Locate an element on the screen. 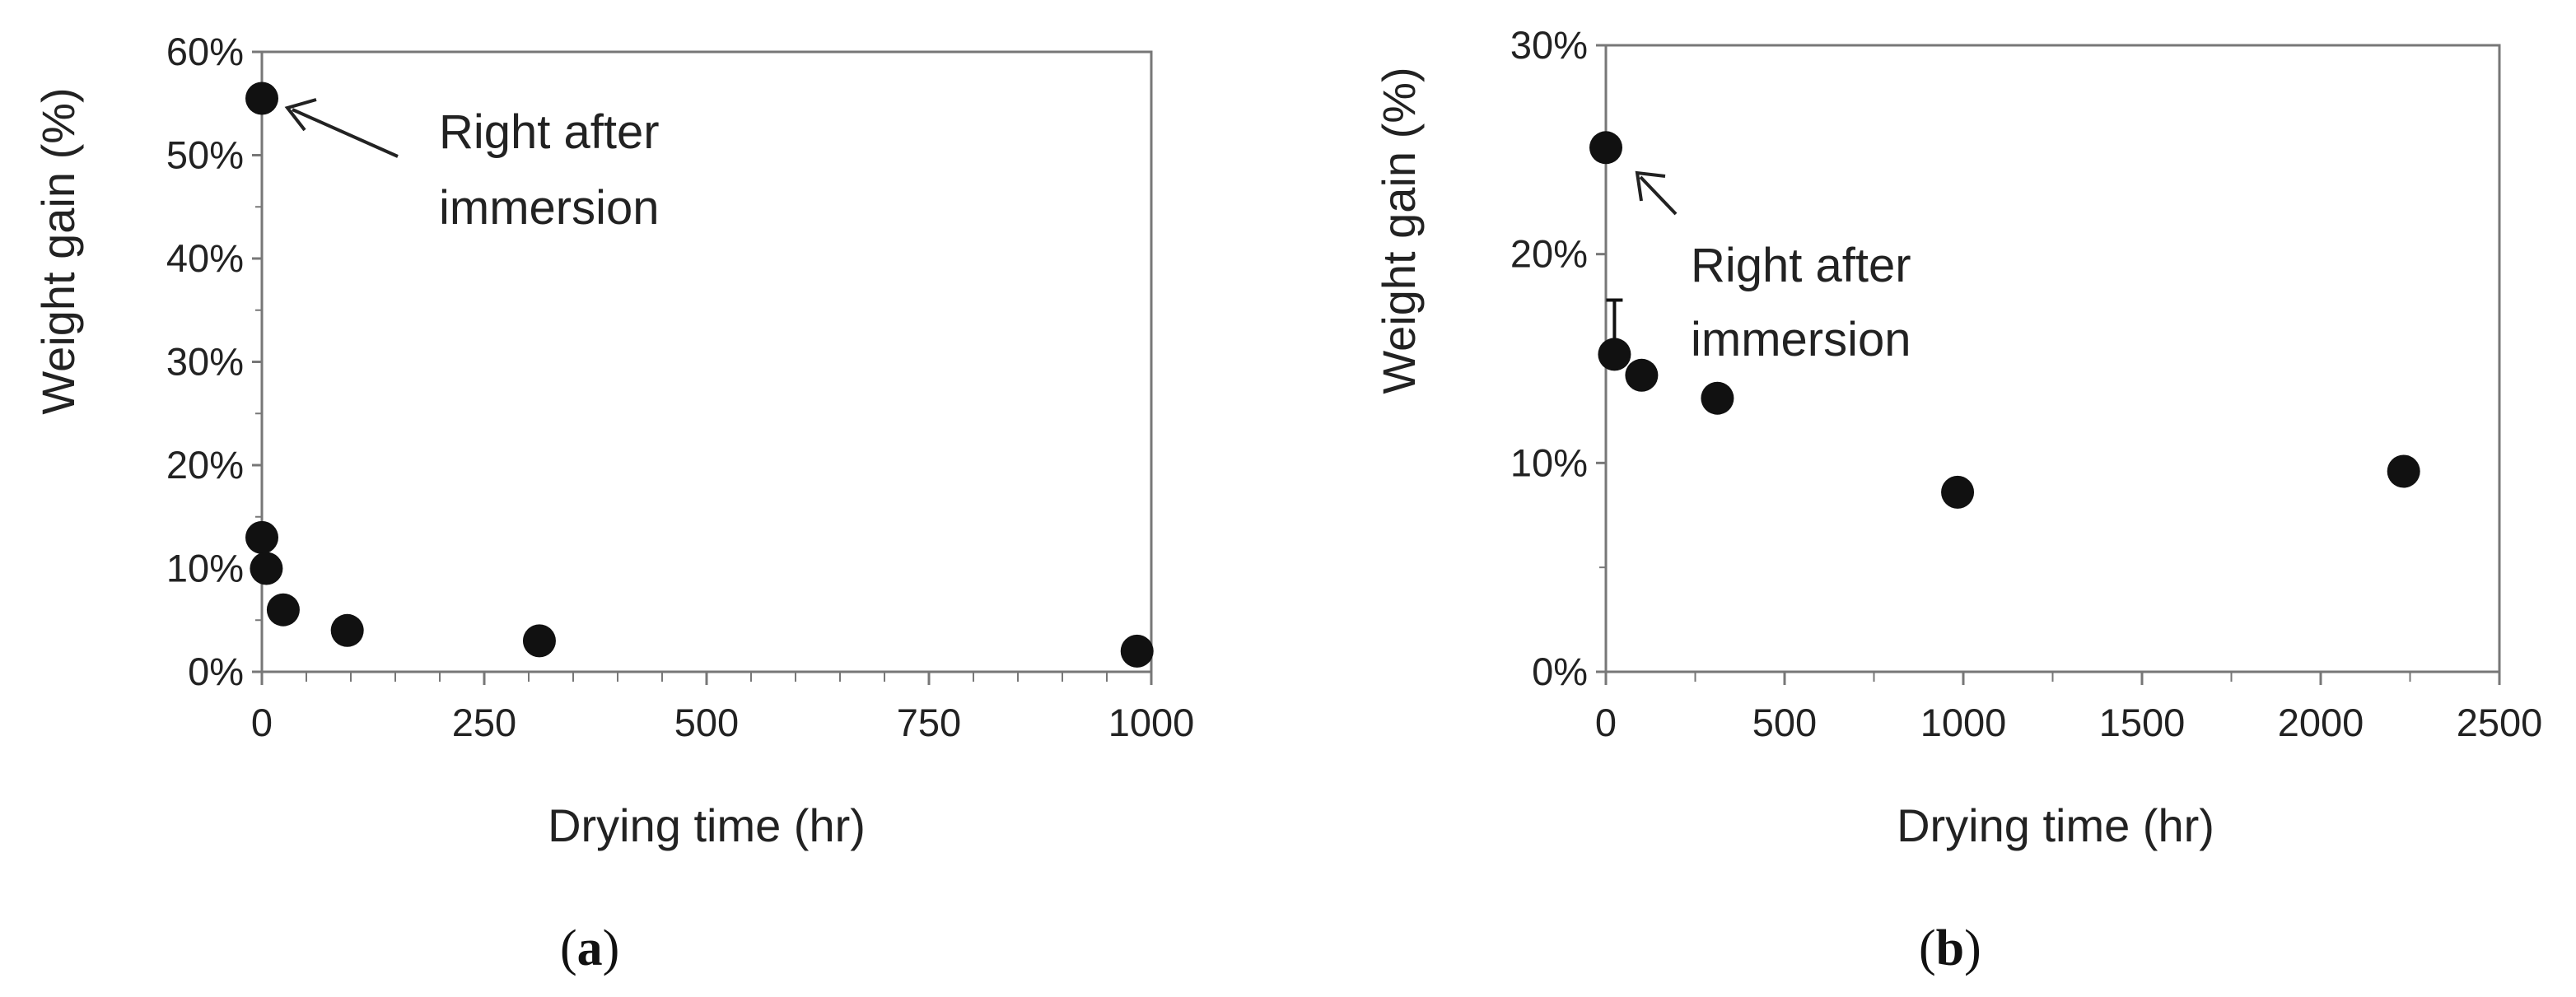  y-axis-title-b: Weight gain (%) is located at coordinates (1399, 230).